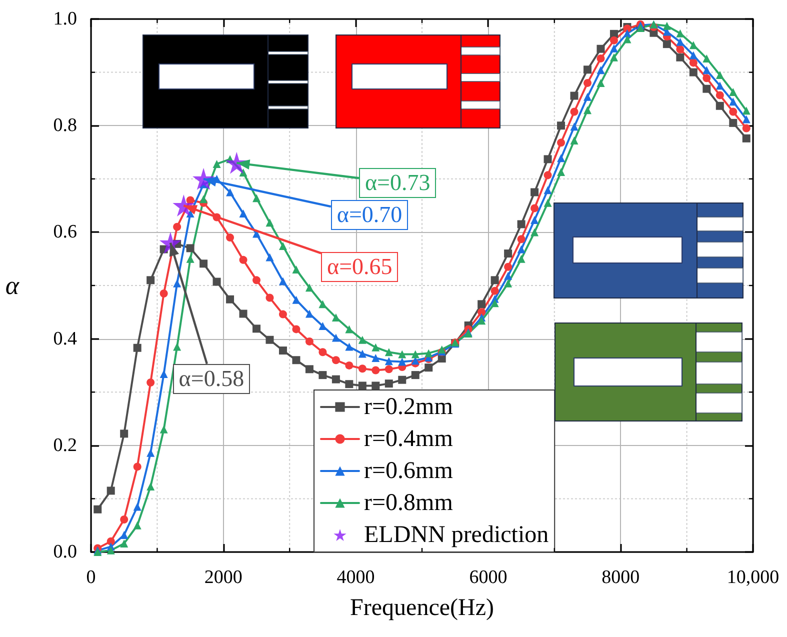 This screenshot has width=787, height=637. What do you see at coordinates (359, 267) in the screenshot?
I see `annotation: α=0.65` at bounding box center [359, 267].